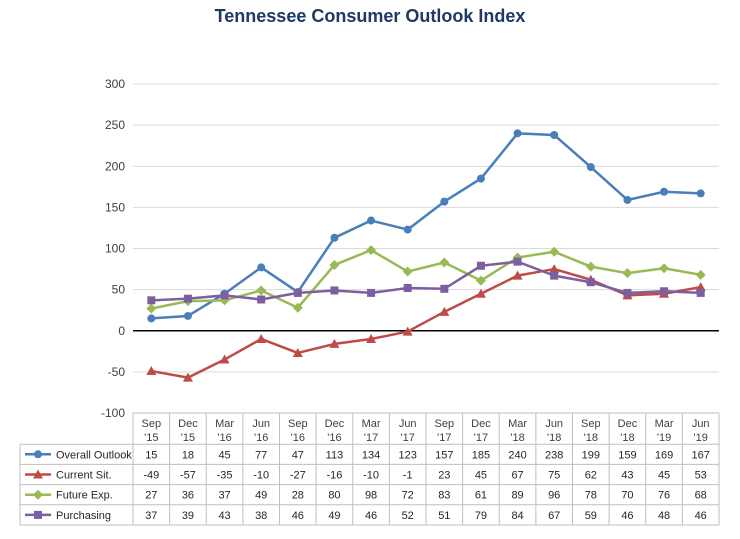  I want to click on table-cell: 27, so click(151, 496).